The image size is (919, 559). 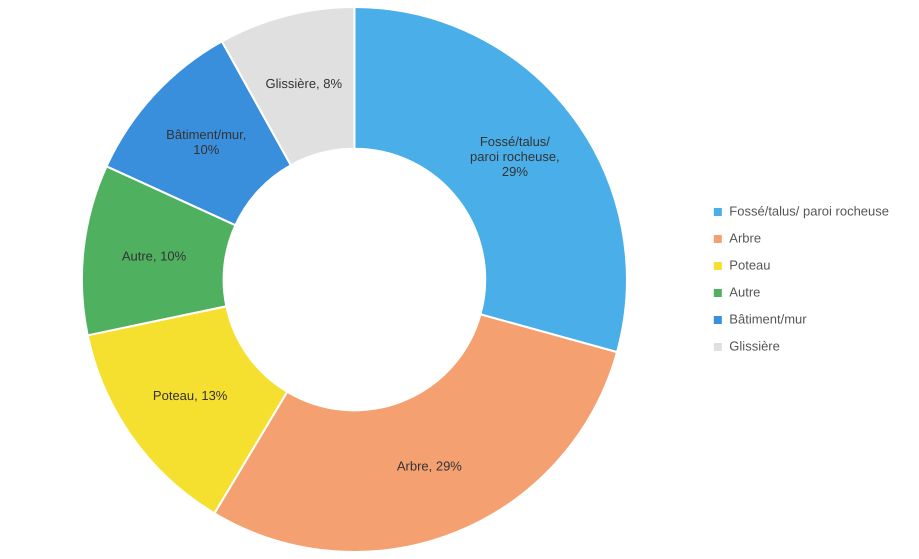 I want to click on legend-label: Fossé/talus/ paroi rocheuse, so click(x=809, y=211).